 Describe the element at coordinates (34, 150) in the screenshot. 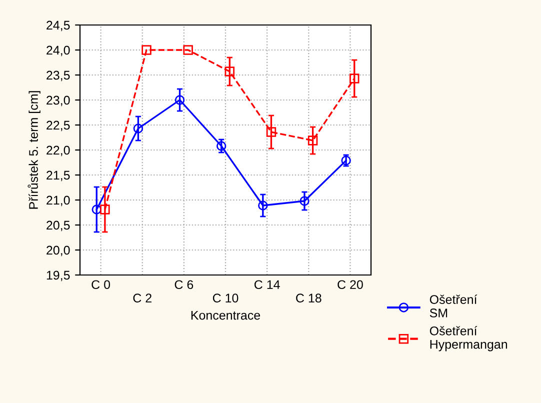

I see `y-axis-title: Přírůstek 5. term [cm]` at that location.